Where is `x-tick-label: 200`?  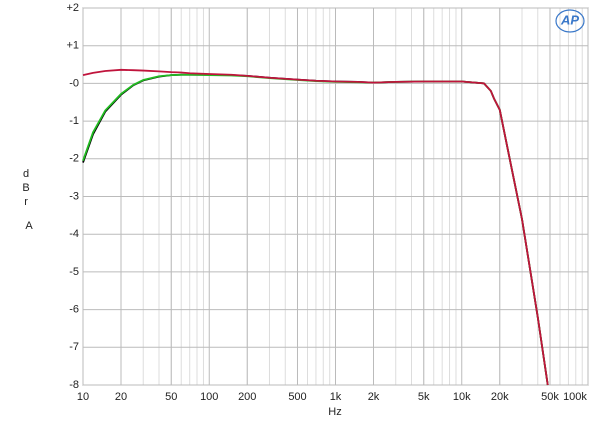
x-tick-label: 200 is located at coordinates (247, 397).